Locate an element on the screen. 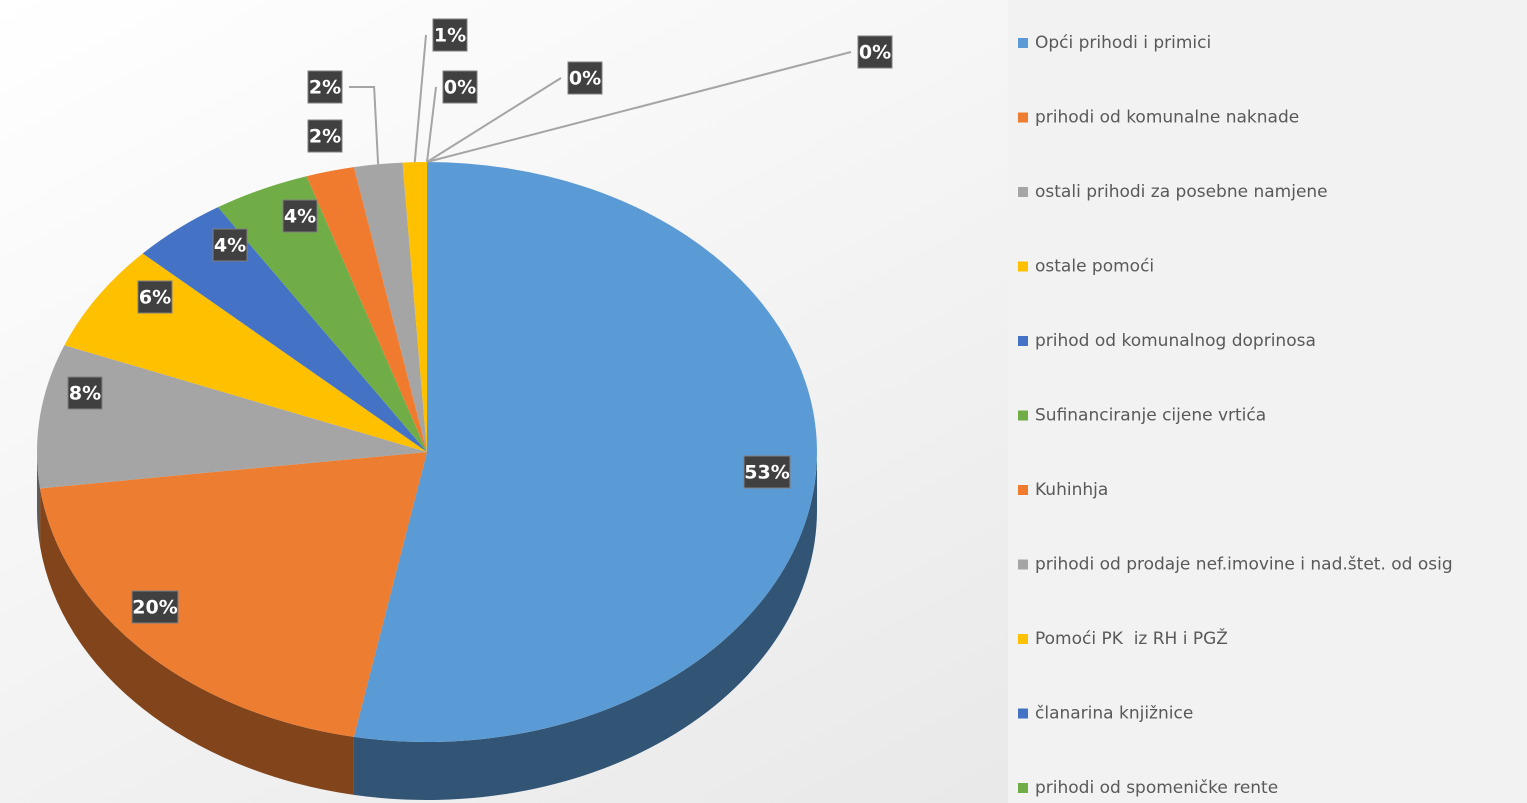  legend-label: Sufinanciranje cijene vrtića is located at coordinates (1150, 416).